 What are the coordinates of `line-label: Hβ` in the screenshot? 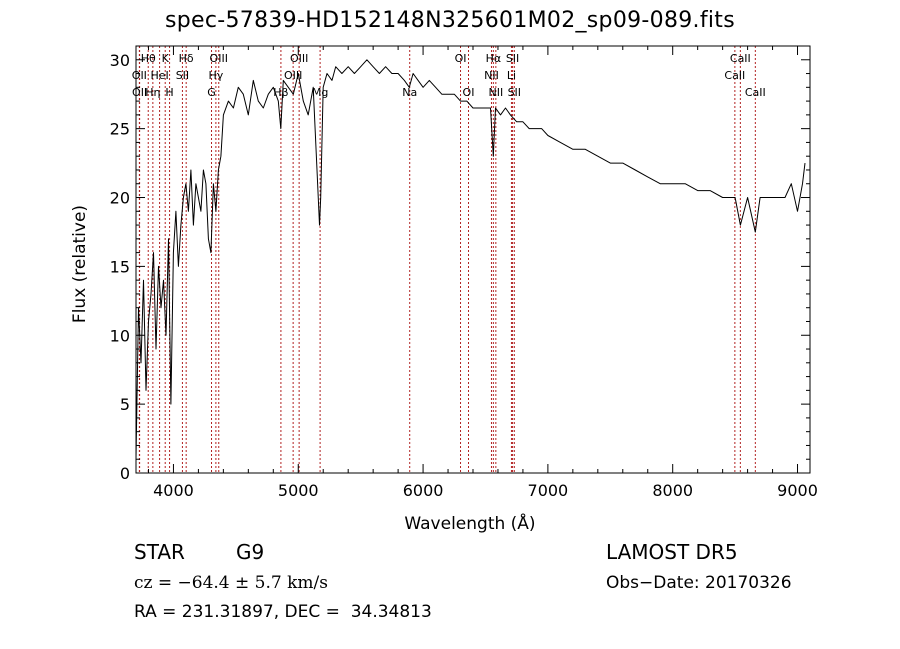 It's located at (280, 92).